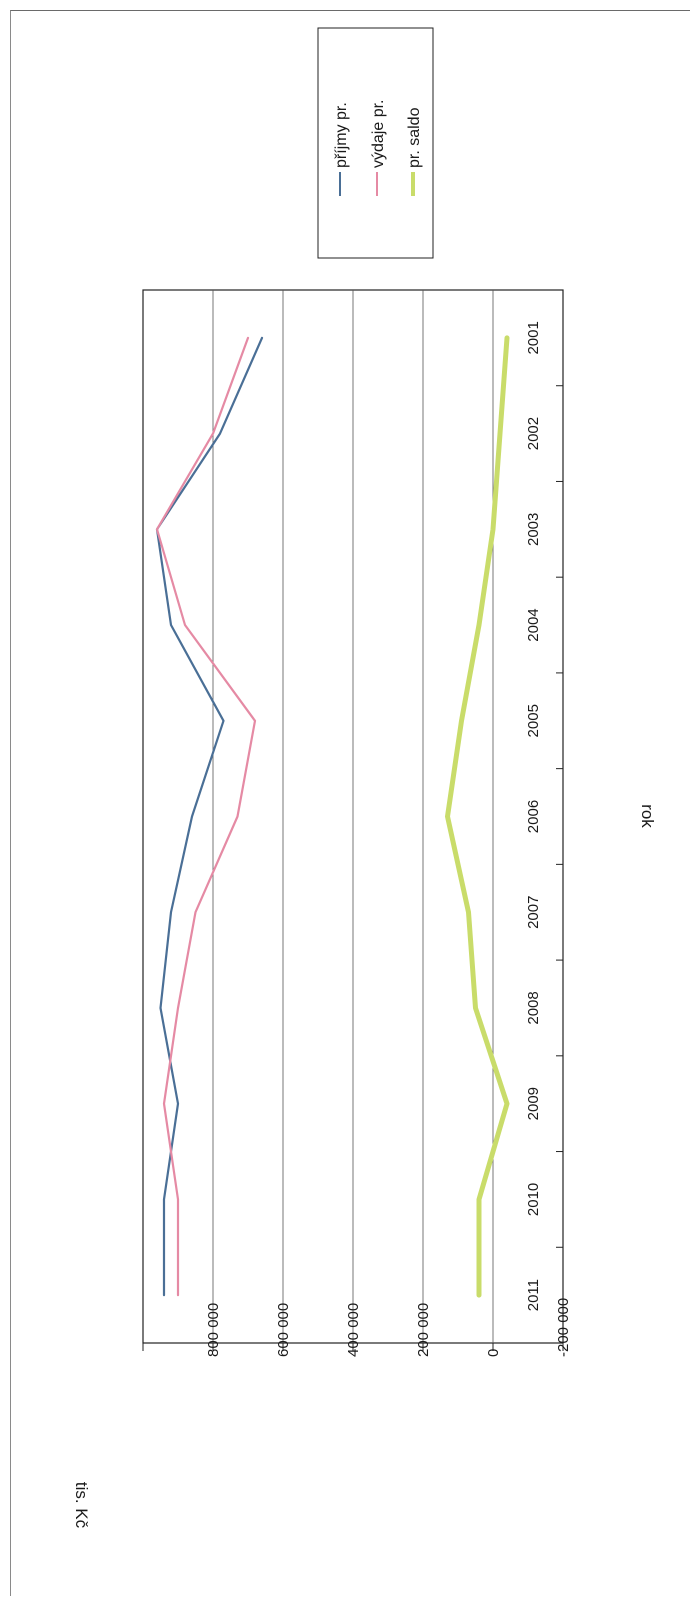 The width and height of the screenshot is (698, 1602). What do you see at coordinates (414, 137) in the screenshot?
I see `legend-label: pr. saldo` at bounding box center [414, 137].